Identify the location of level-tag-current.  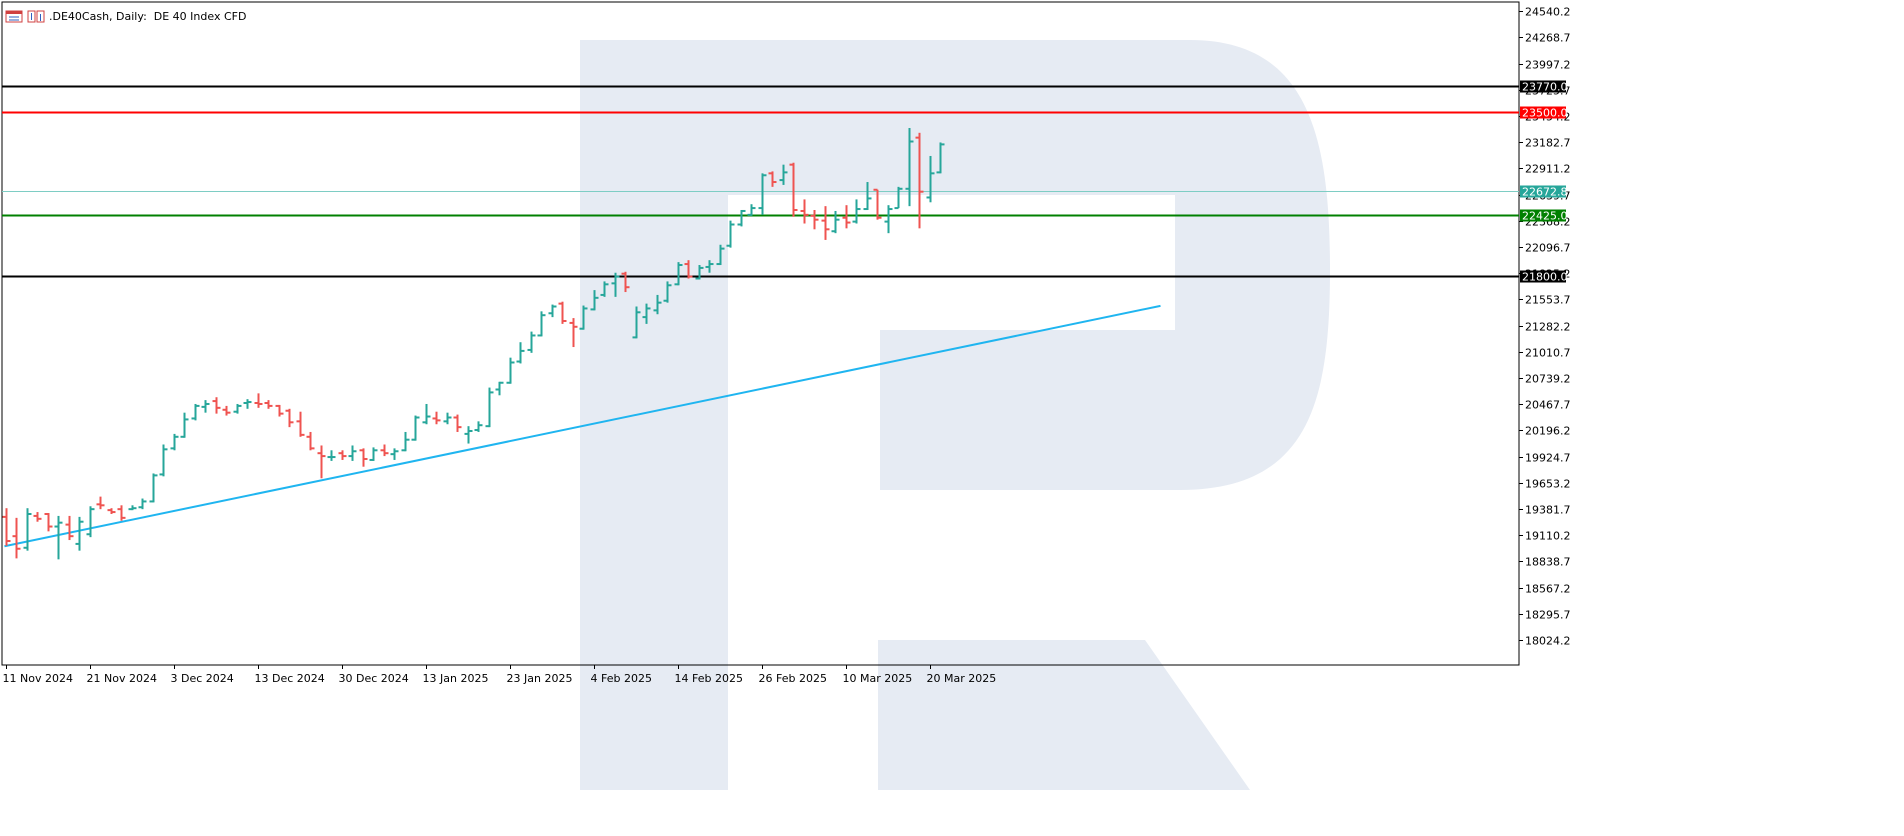
(1543, 191).